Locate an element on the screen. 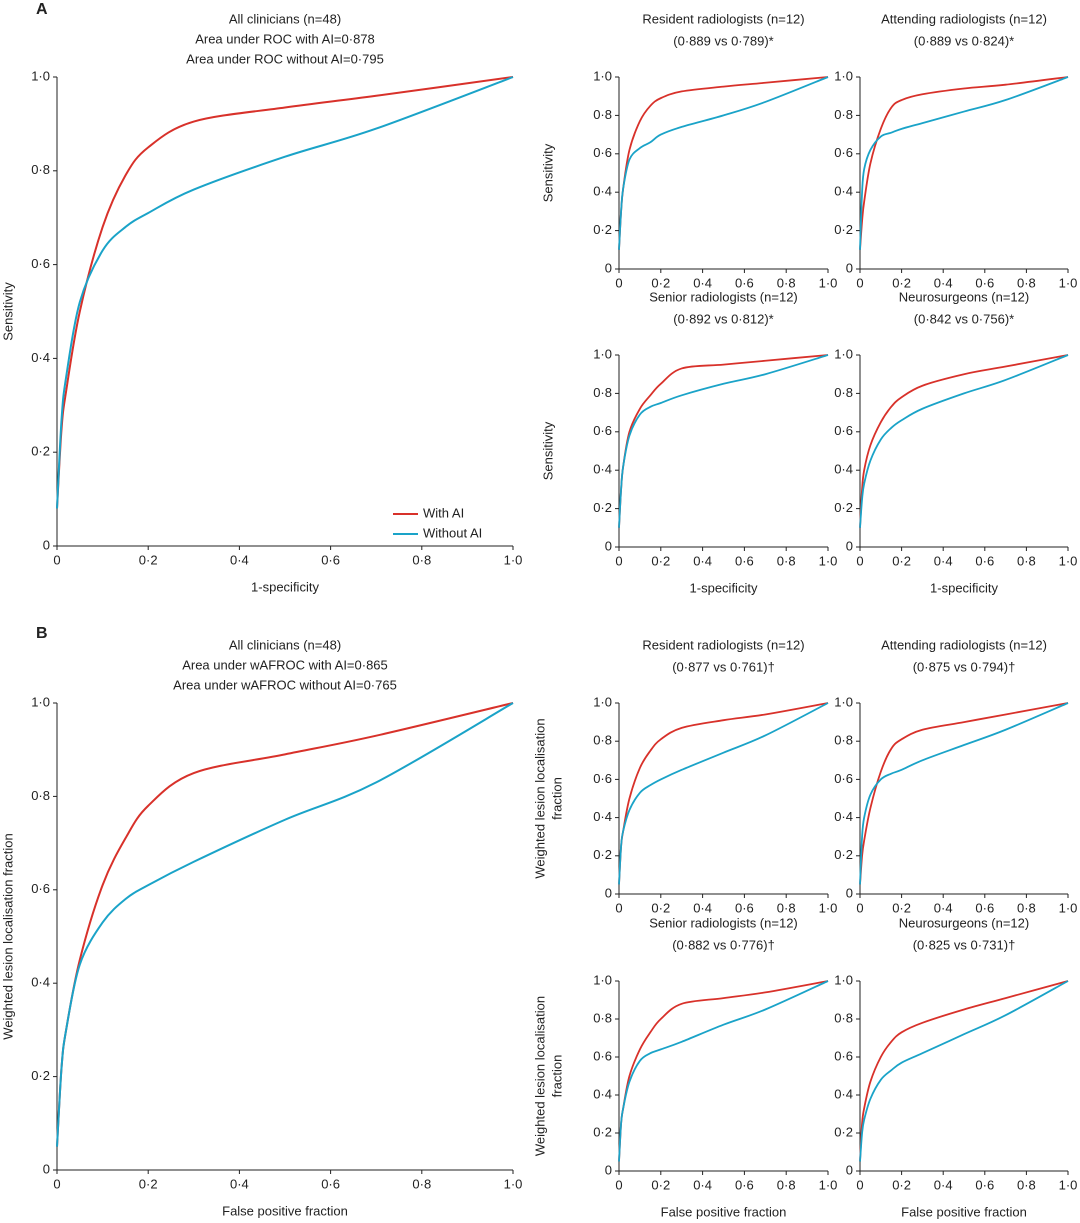  y-axis-label: Weighted lesion localisation is located at coordinates (539, 798).